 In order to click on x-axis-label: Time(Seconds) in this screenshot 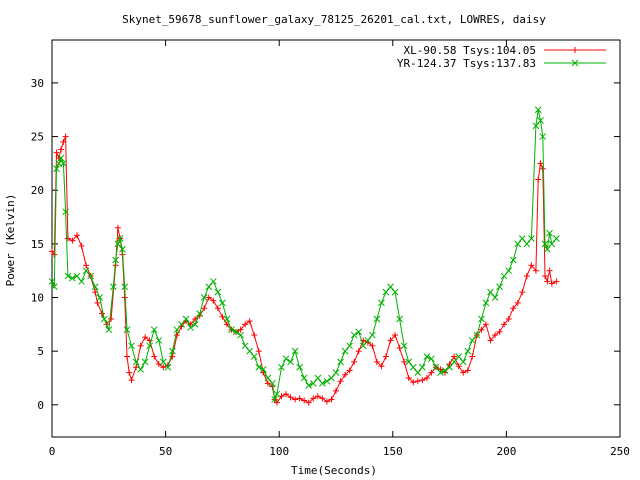, I will do `click(334, 470)`.